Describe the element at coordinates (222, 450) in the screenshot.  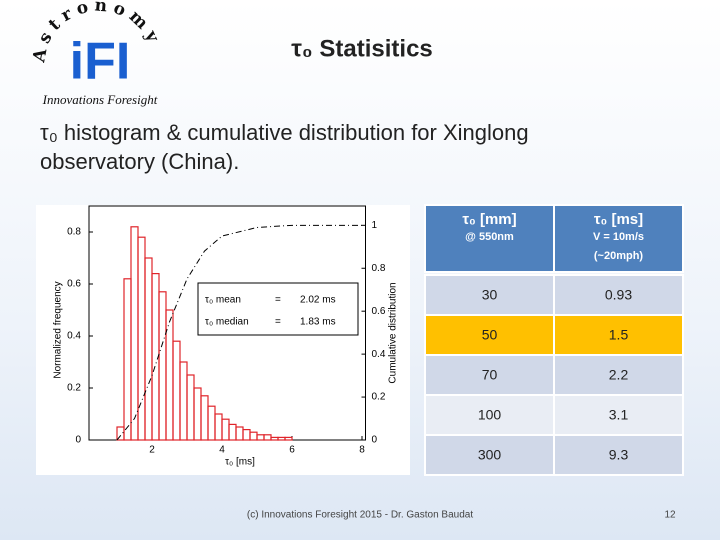
I see `x-tick-label: 4` at that location.